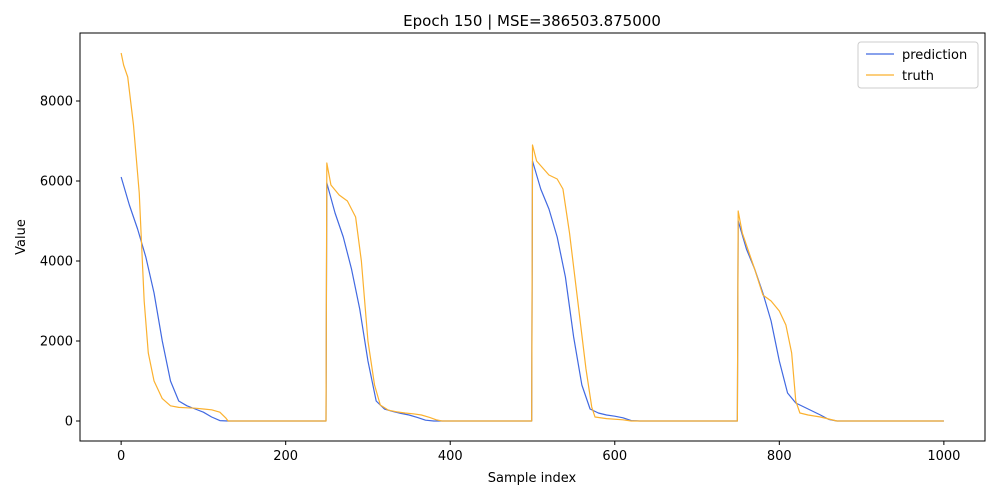  What do you see at coordinates (614, 456) in the screenshot?
I see `x-tick-label: 600` at bounding box center [614, 456].